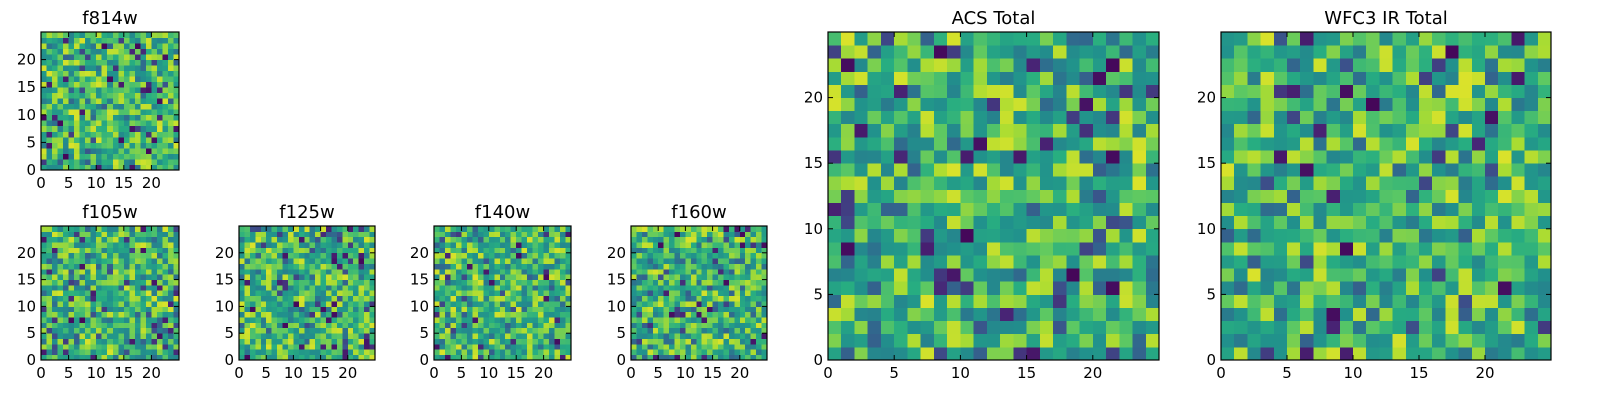 Image resolution: width=1600 pixels, height=400 pixels. What do you see at coordinates (151, 373) in the screenshot?
I see `x-tick-label: 20` at bounding box center [151, 373].